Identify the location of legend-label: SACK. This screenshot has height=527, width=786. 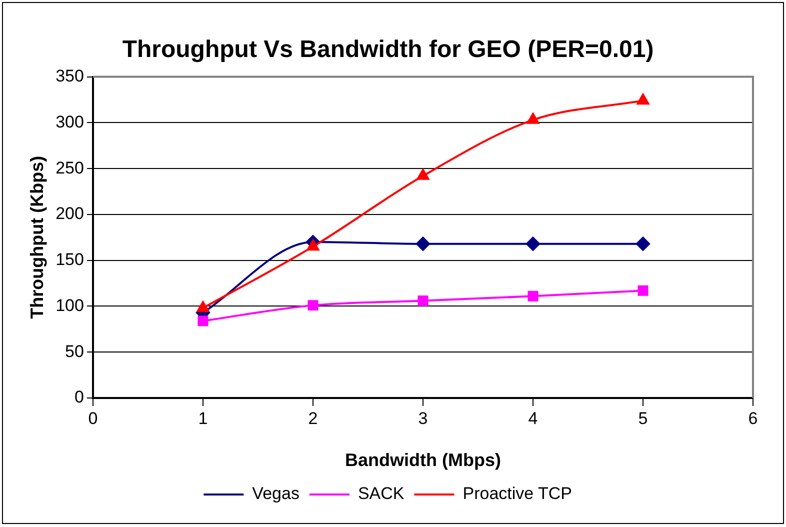
(381, 494).